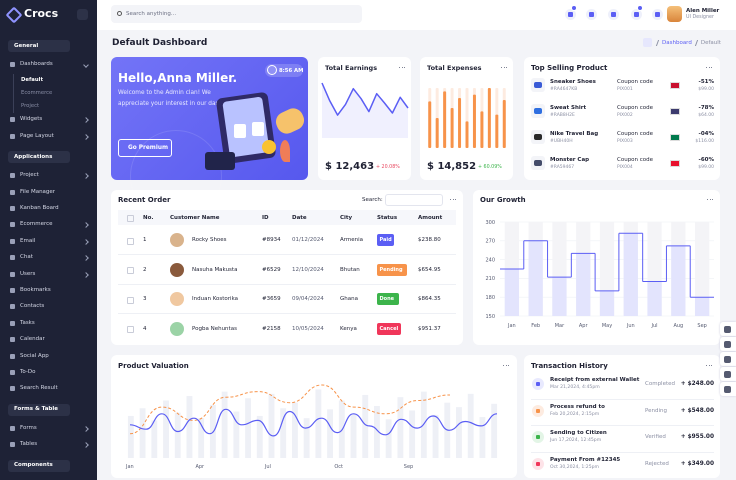  Describe the element at coordinates (596, 267) in the screenshot. I see `growth-card` at that location.